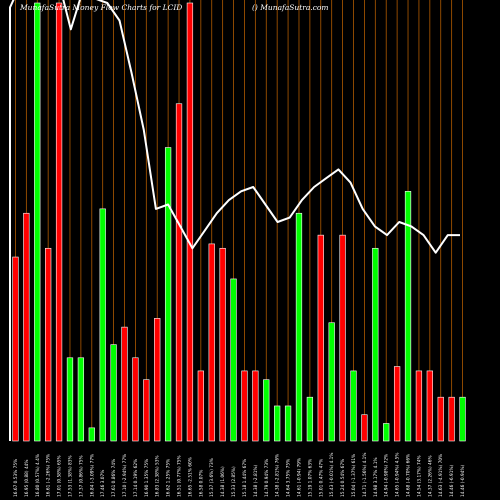 The width and height of the screenshot is (500, 500). I want to click on x-tick-label: 17.01 (0.58%) 65%, so click(60, 476).